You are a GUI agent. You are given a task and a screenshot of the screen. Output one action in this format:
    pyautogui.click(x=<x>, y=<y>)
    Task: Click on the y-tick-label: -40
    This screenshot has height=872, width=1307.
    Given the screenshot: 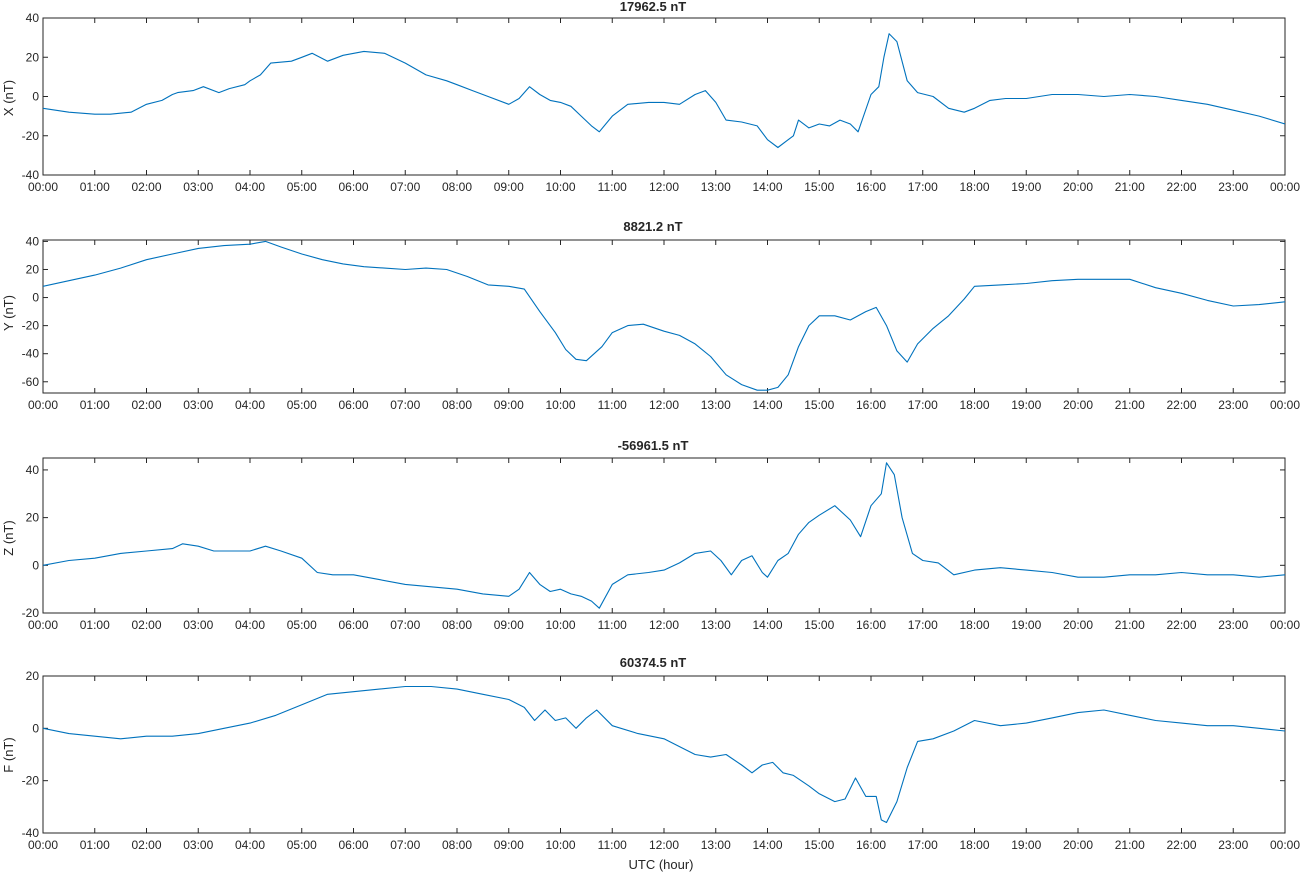 What is the action you would take?
    pyautogui.click(x=31, y=833)
    